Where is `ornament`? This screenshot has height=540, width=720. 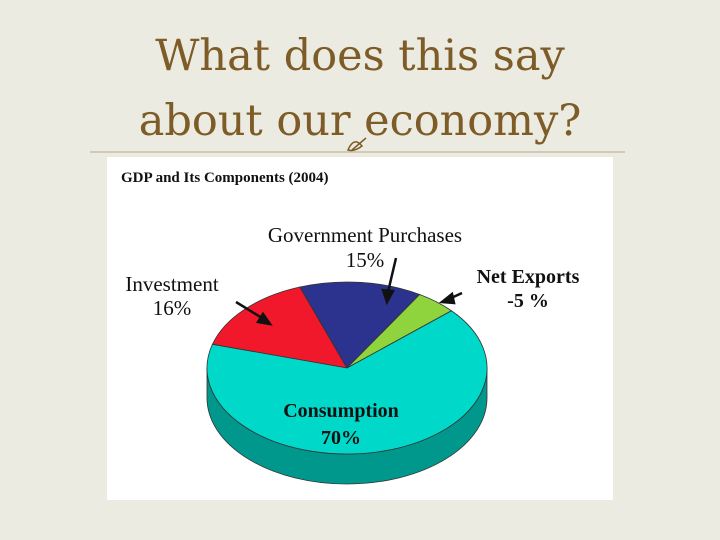
ornament is located at coordinates (356, 144).